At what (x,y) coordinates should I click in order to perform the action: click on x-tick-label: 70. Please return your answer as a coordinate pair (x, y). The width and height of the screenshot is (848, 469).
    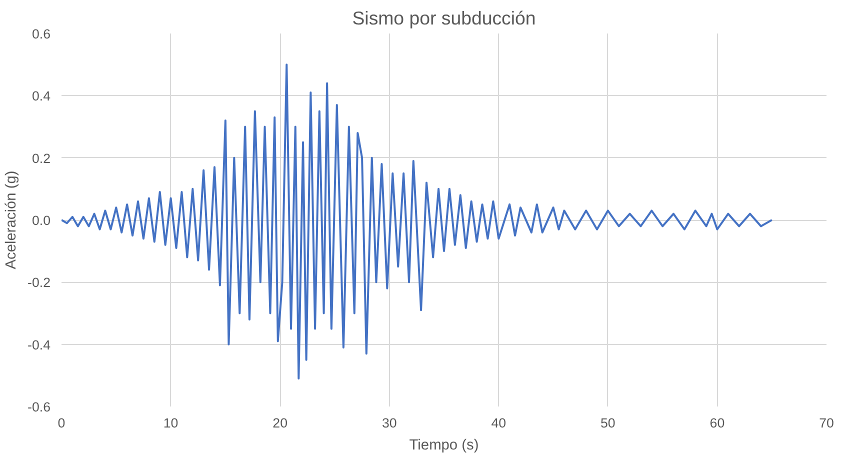
    Looking at the image, I should click on (826, 423).